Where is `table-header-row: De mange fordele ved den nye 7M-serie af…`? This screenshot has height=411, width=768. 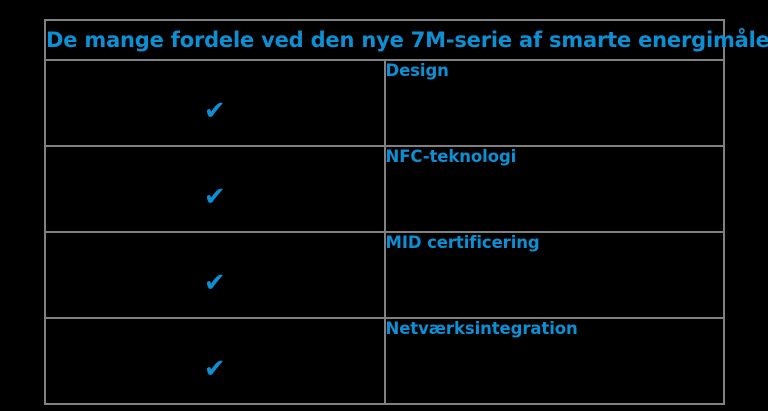 table-header-row: De mange fordele ved den nye 7M-serie af… is located at coordinates (406, 40).